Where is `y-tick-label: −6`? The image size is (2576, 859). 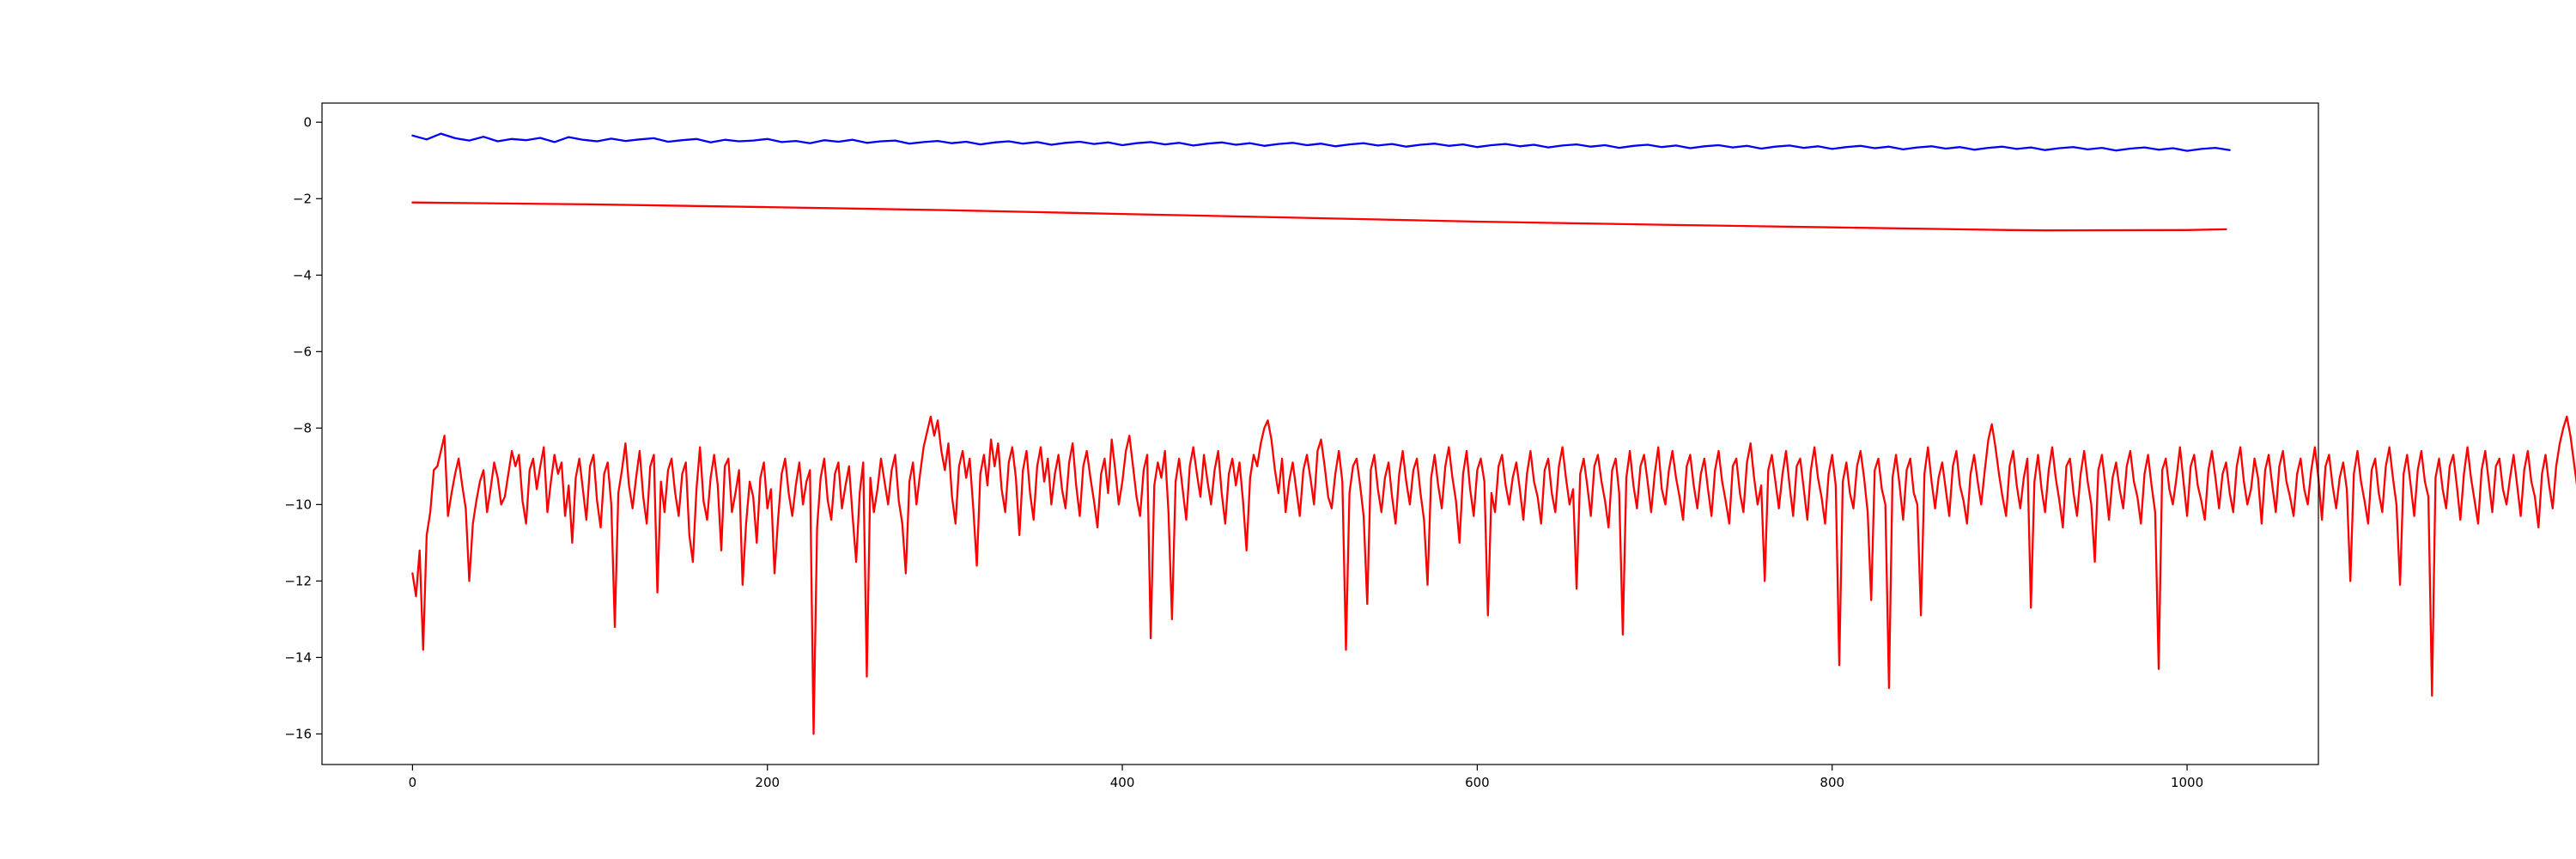
y-tick-label: −6 is located at coordinates (302, 351).